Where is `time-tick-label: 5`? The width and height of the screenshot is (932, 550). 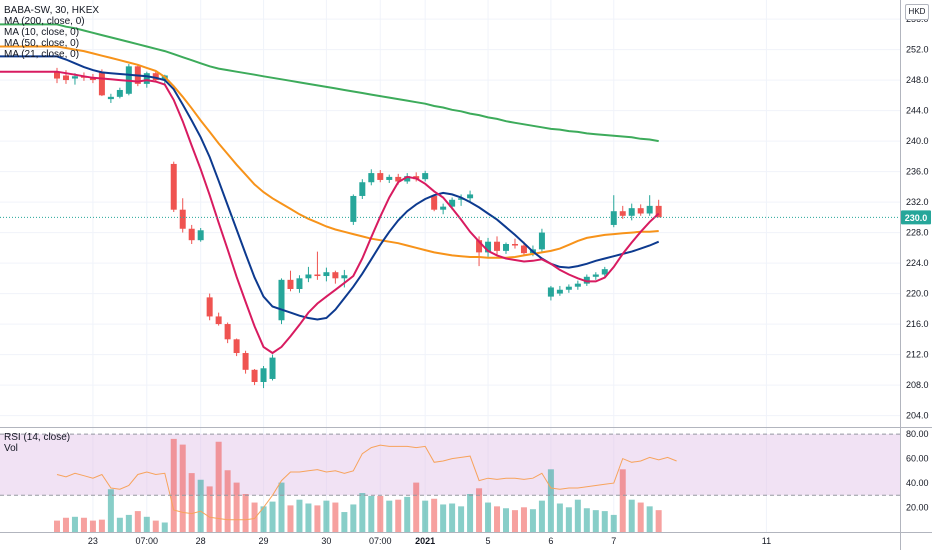 time-tick-label: 5 is located at coordinates (488, 541).